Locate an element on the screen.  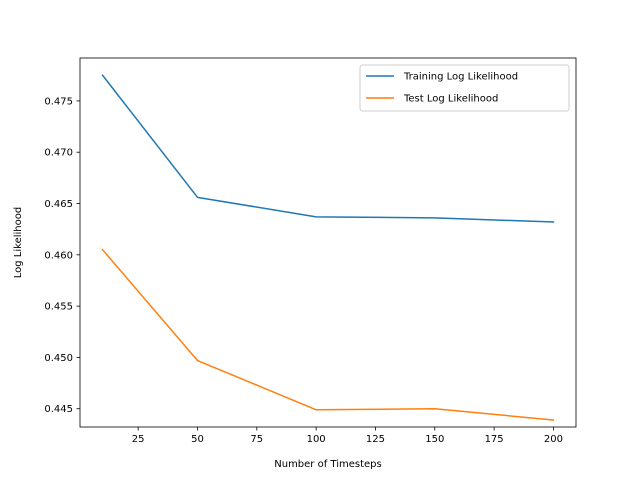
legend-label: Test Log Likelihood is located at coordinates (450, 99).